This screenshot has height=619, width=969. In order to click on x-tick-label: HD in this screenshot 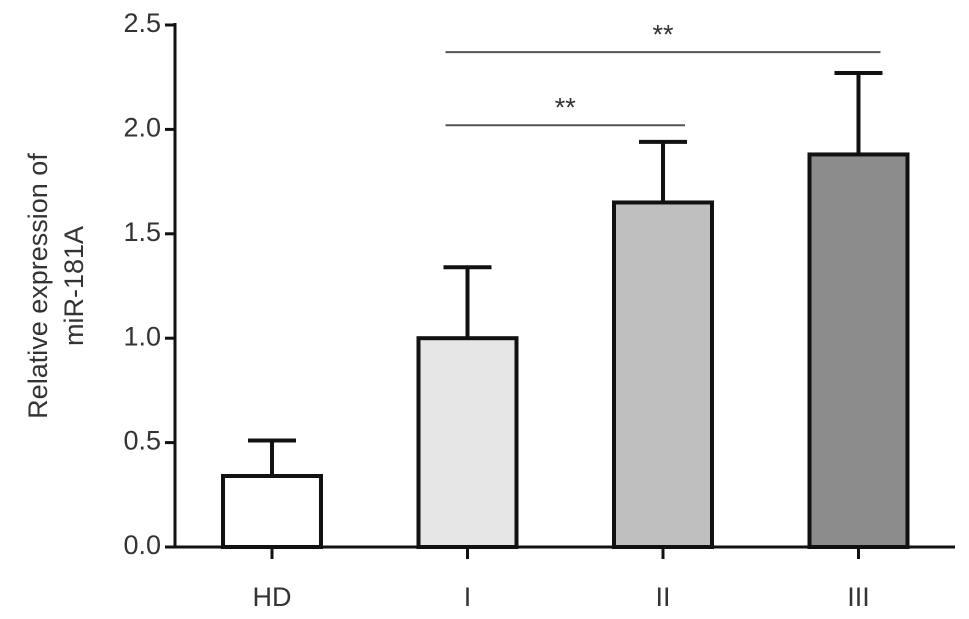, I will do `click(272, 597)`.